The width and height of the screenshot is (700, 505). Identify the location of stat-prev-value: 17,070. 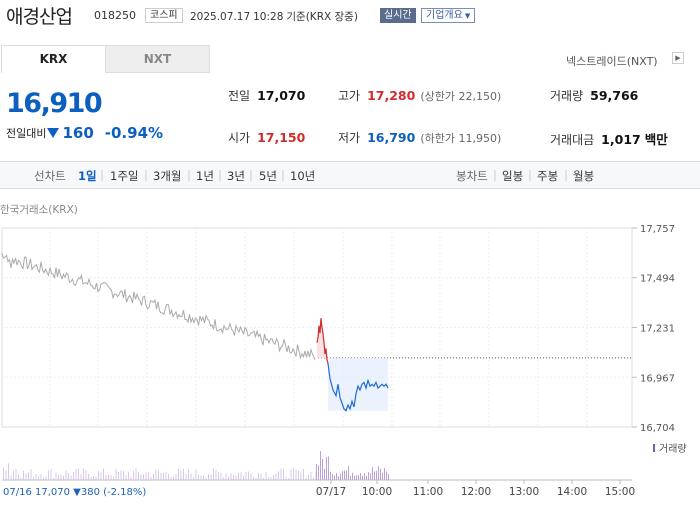
(281, 95).